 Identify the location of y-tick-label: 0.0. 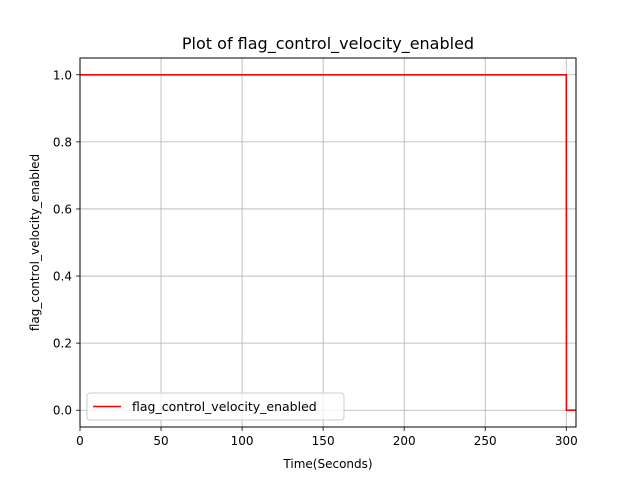
(62, 411).